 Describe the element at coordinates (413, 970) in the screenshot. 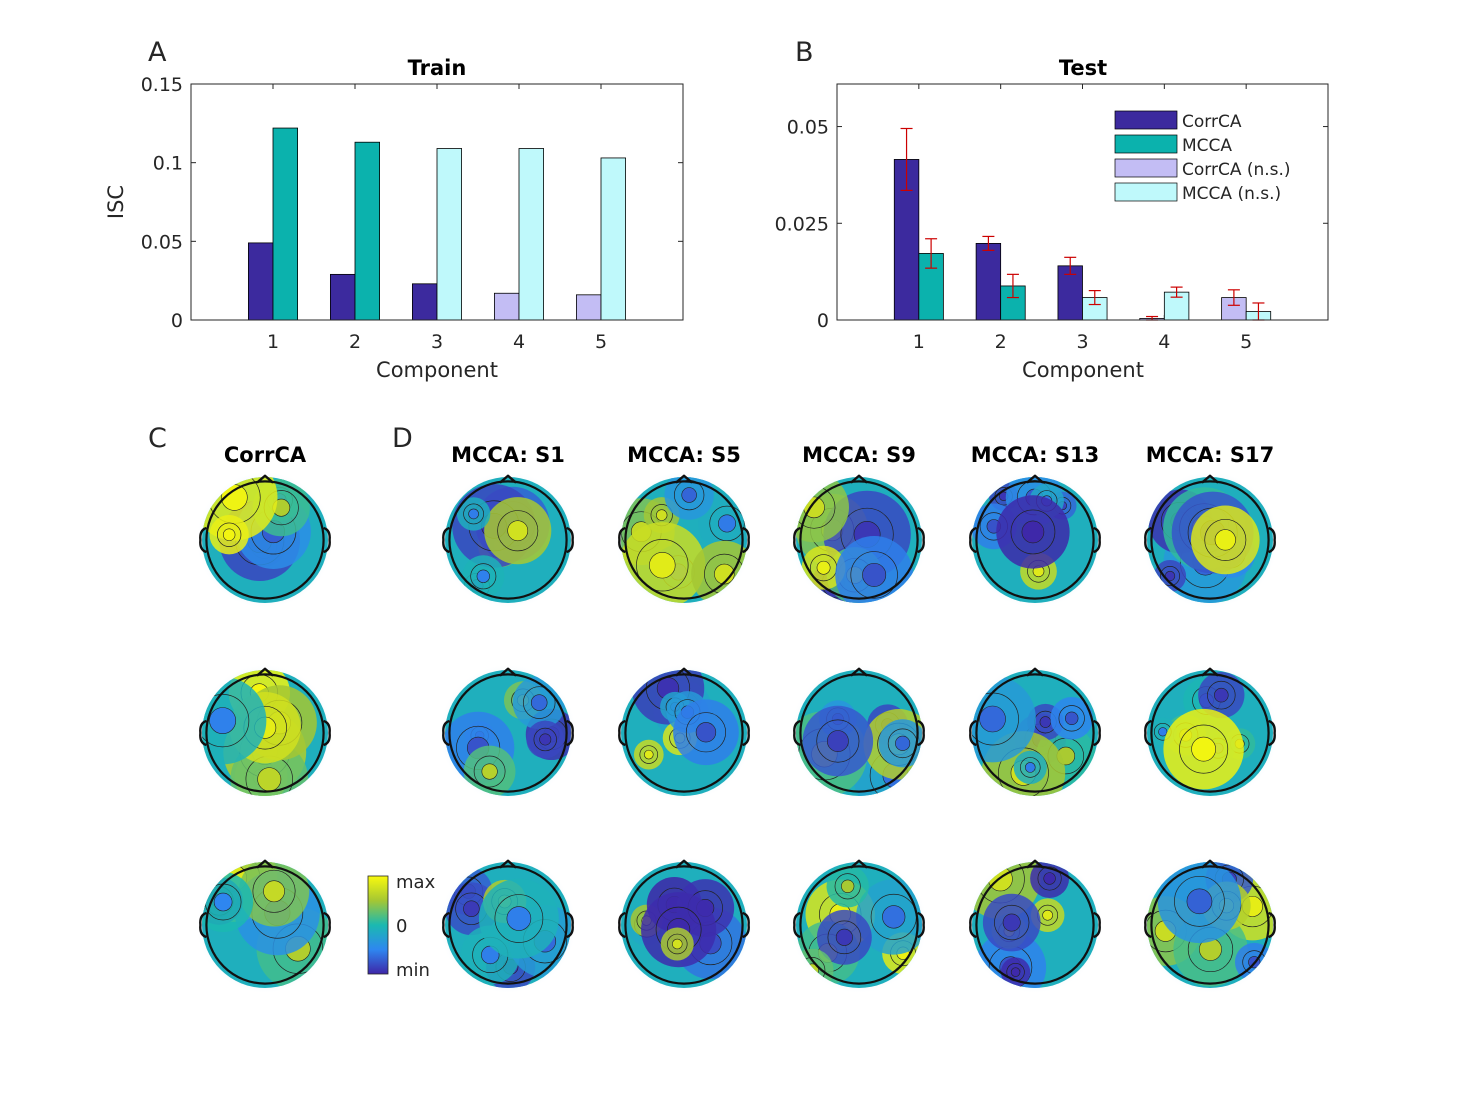

I see `colorbar-min-label: min` at that location.